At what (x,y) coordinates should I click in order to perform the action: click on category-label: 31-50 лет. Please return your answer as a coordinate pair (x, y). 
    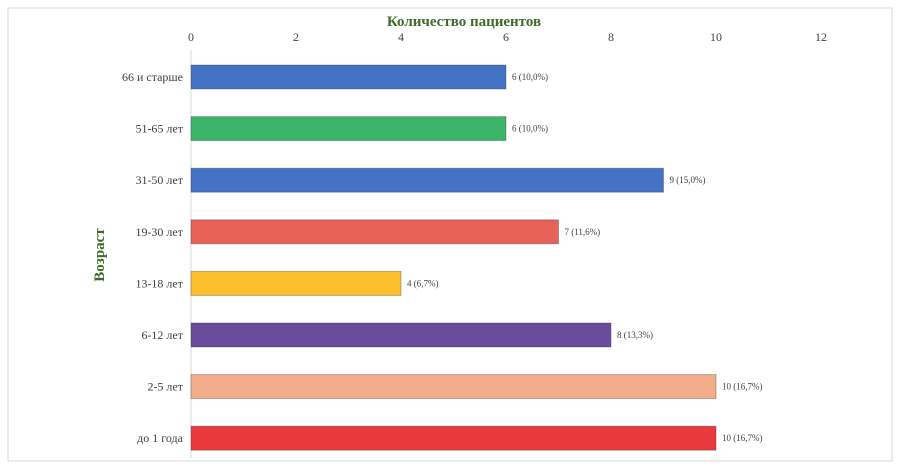
    Looking at the image, I should click on (159, 180).